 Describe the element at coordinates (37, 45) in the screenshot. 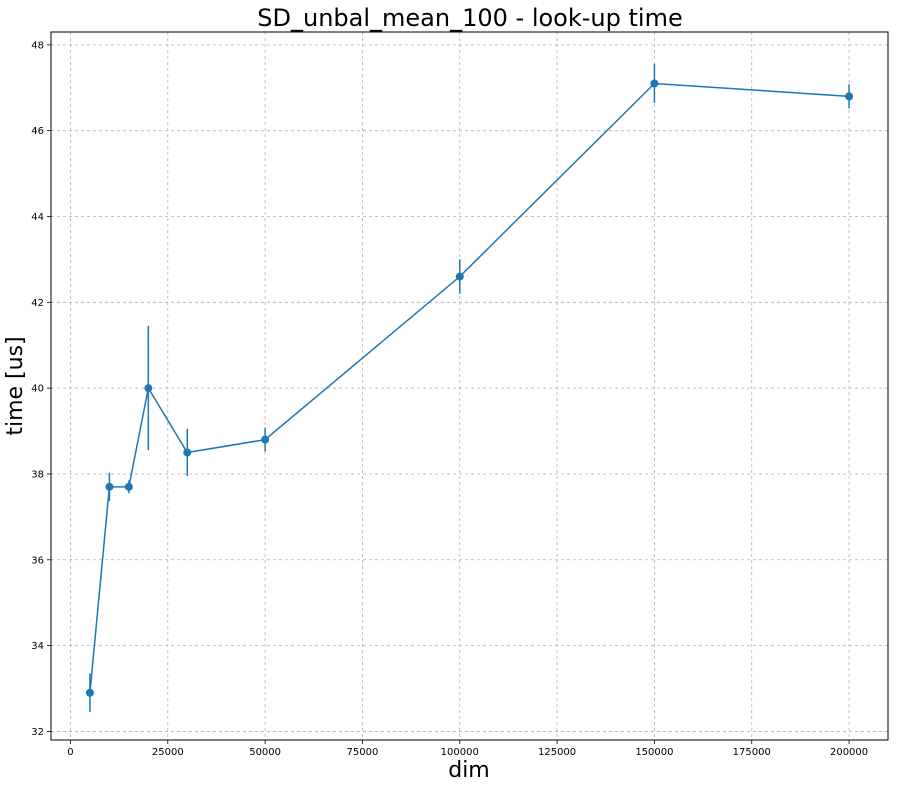

I see `y-tick-label: 48` at that location.